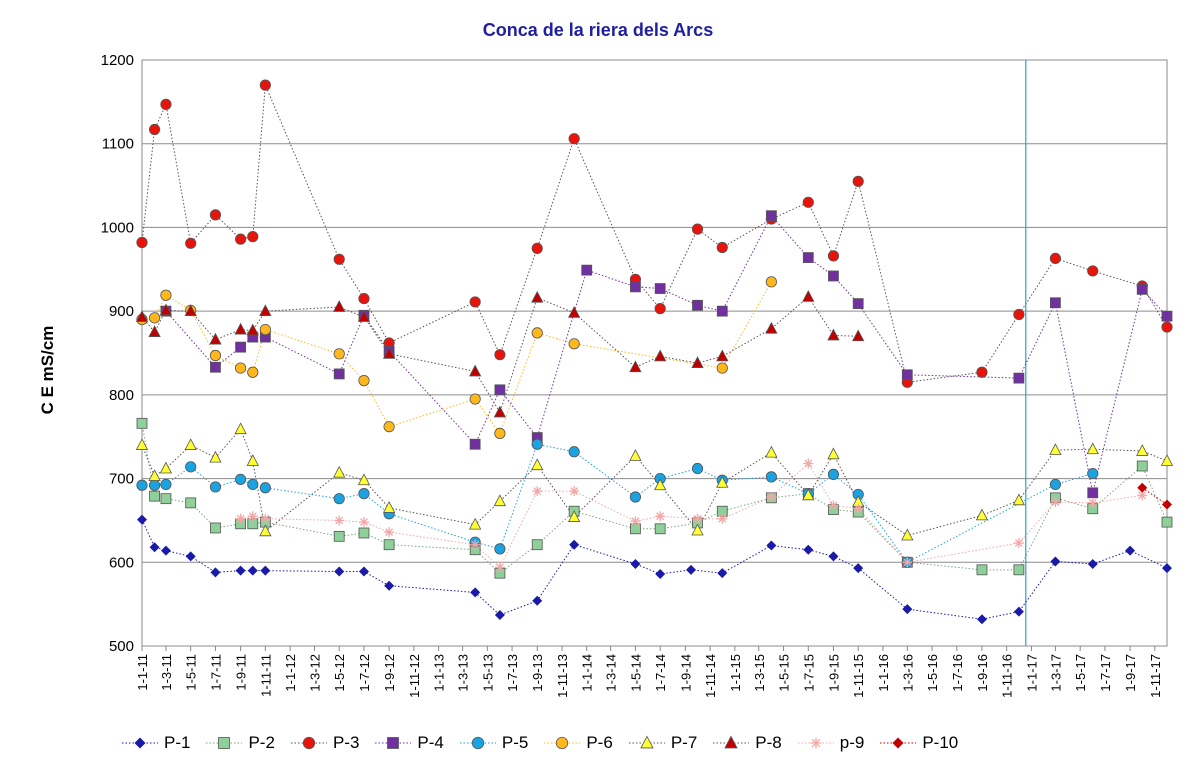 This screenshot has width=1196, height=769. I want to click on y-tick-label: 500, so click(121, 646).